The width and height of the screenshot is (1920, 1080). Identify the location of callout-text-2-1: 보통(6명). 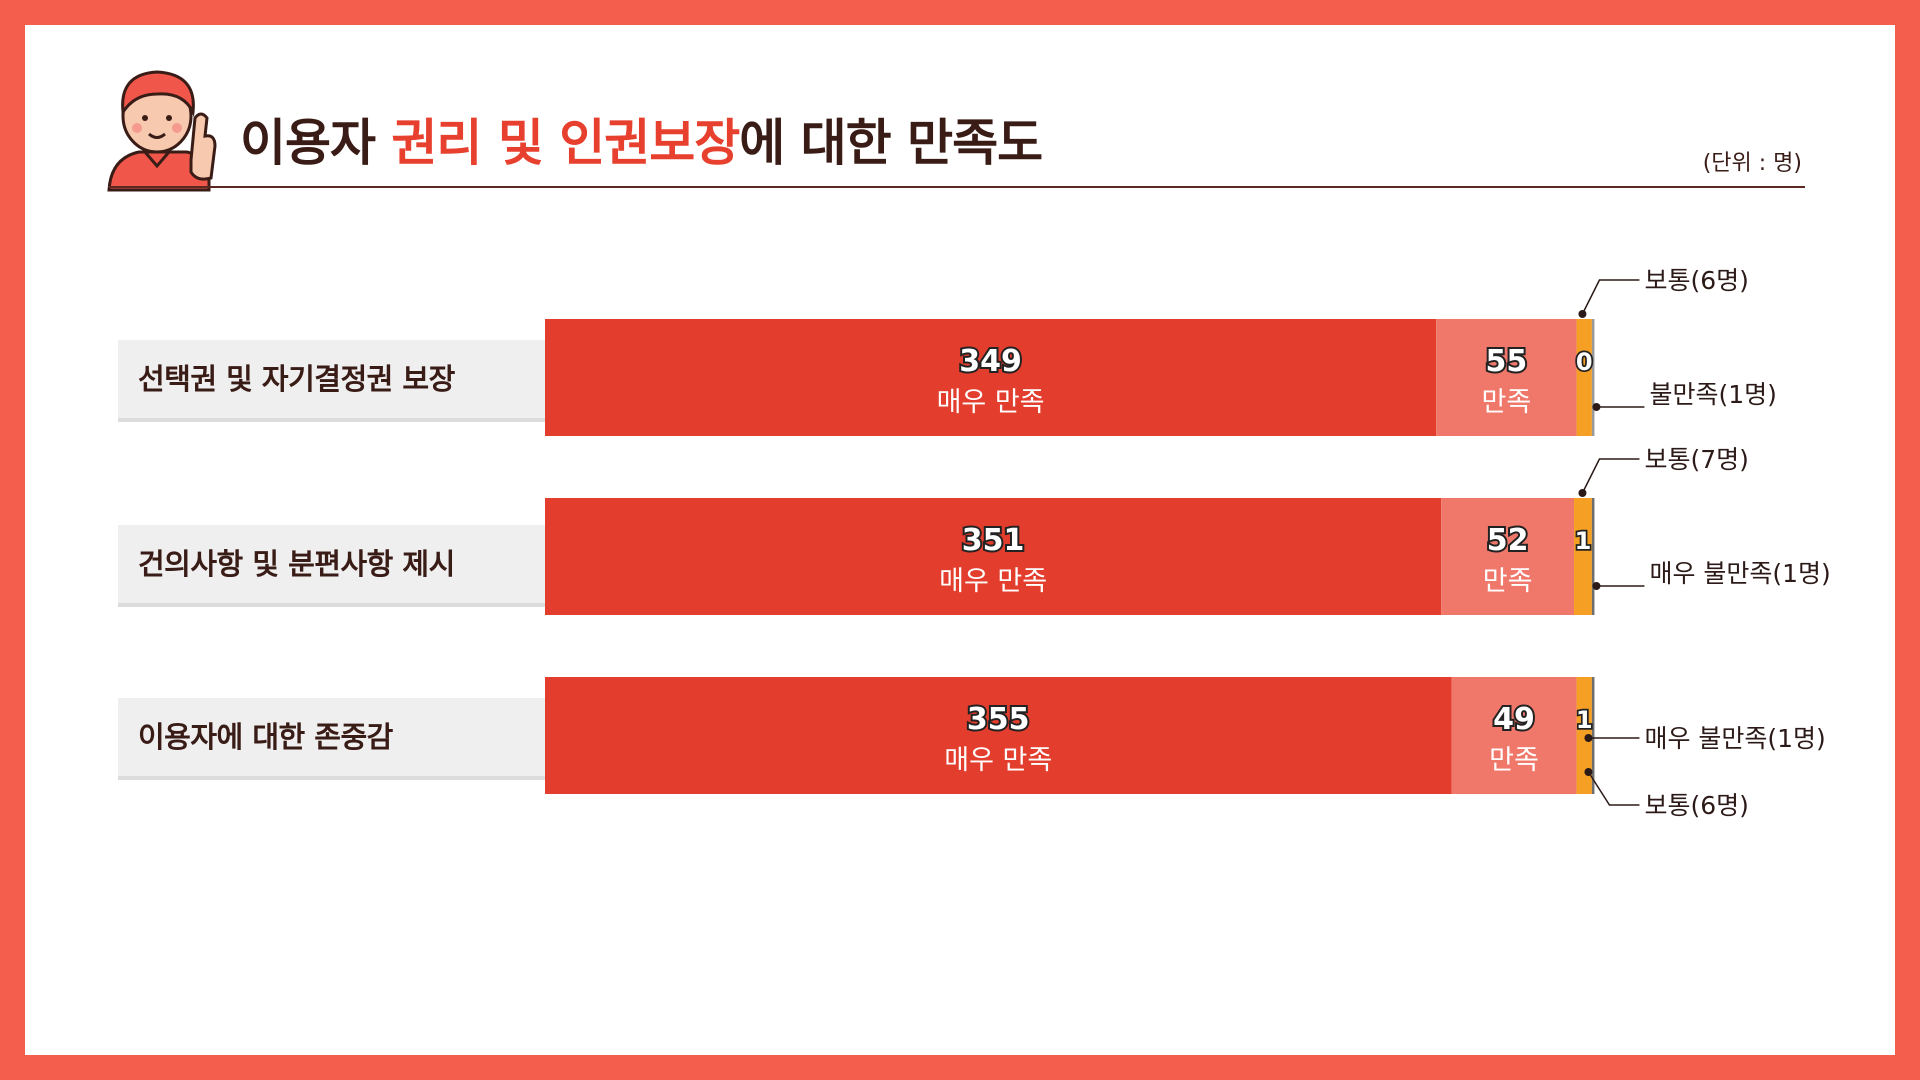
(1696, 805).